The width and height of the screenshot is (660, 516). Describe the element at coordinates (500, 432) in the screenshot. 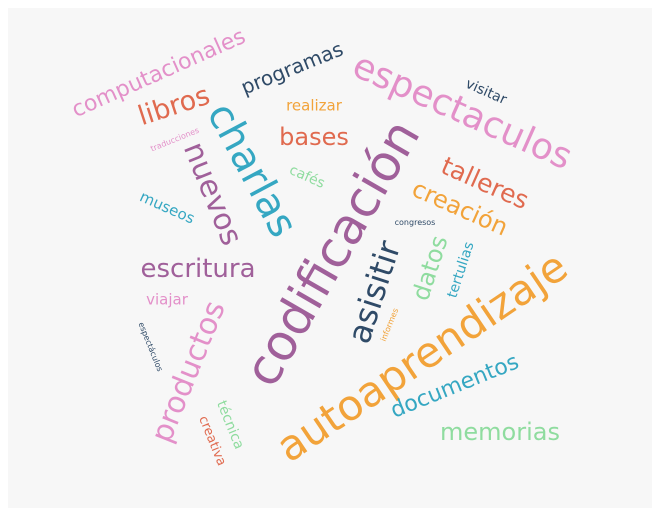

I see `word-memorias: memorias` at that location.